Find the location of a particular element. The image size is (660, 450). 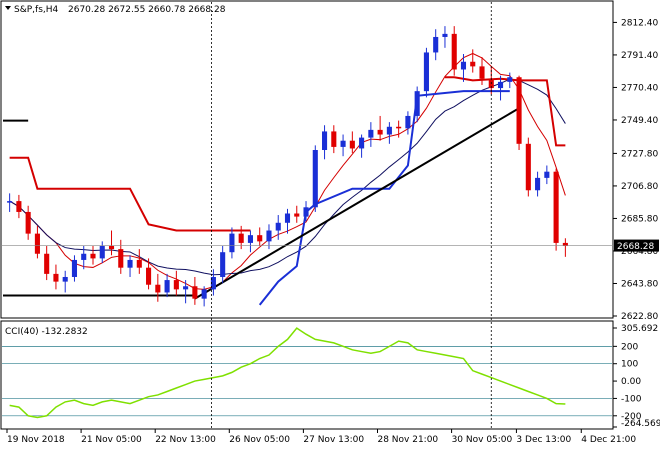

price-tick-label: 2622.80 is located at coordinates (639, 317).